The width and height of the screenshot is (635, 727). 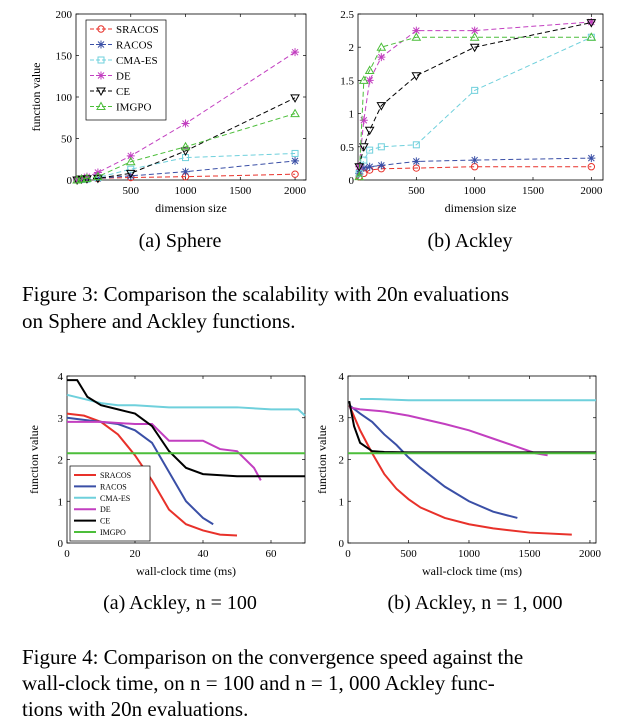 I want to click on y-tick-label: 3, so click(x=342, y=419).